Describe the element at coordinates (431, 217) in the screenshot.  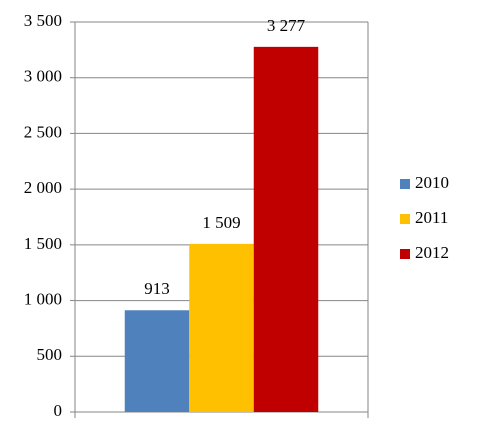
I see `legend-label: 2011` at that location.